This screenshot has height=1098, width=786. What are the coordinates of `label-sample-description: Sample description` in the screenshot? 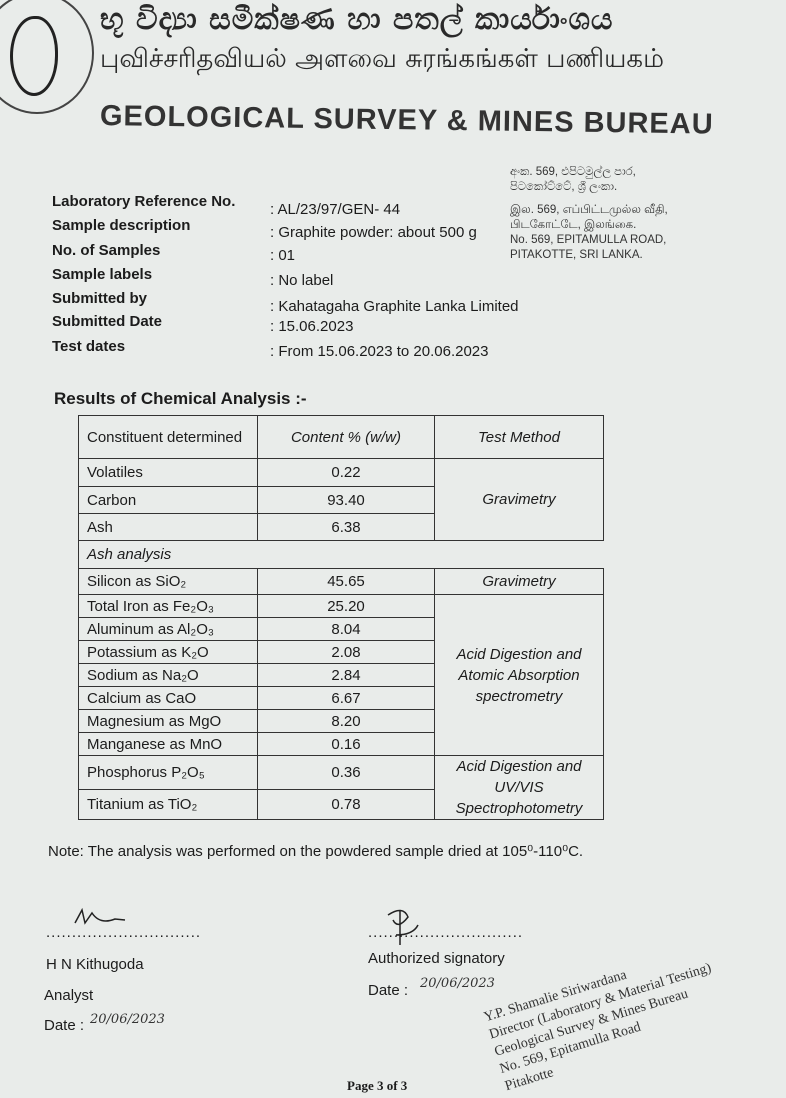 It's located at (121, 225).